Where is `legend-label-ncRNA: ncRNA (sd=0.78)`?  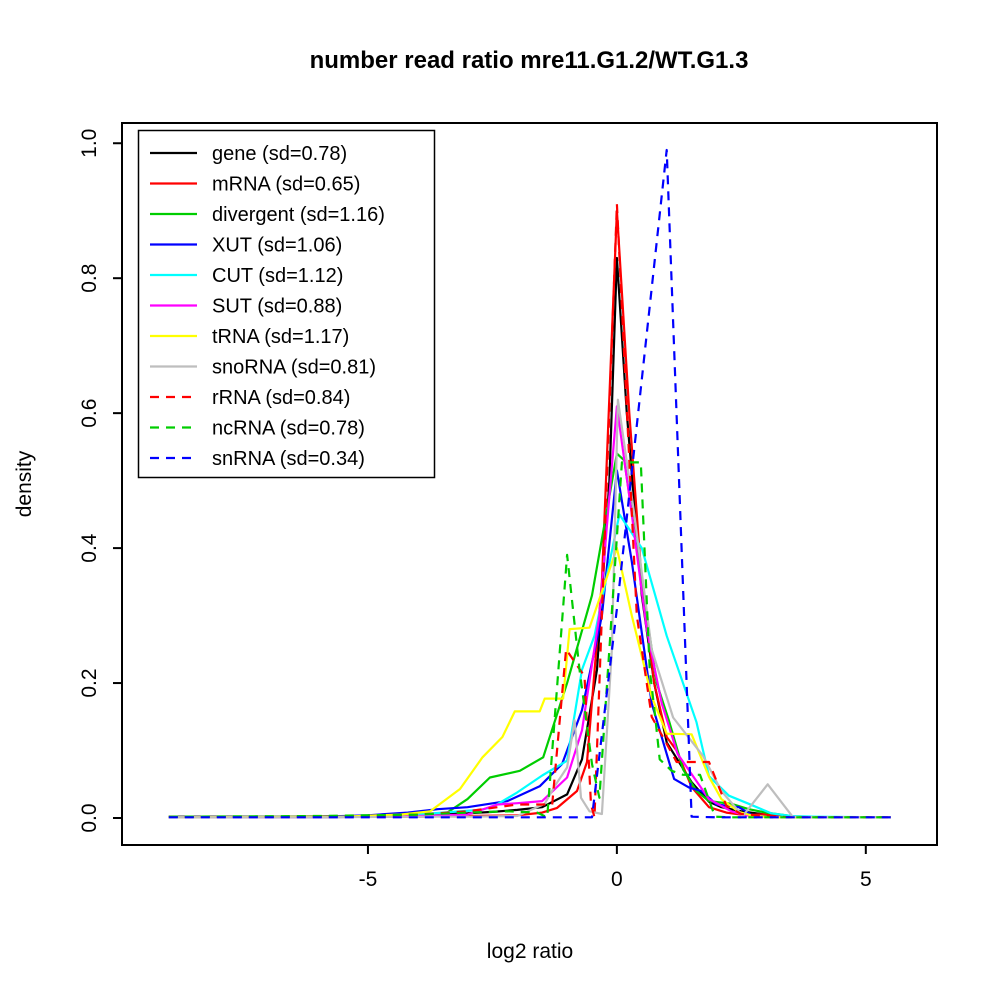
legend-label-ncRNA: ncRNA (sd=0.78) is located at coordinates (288, 429).